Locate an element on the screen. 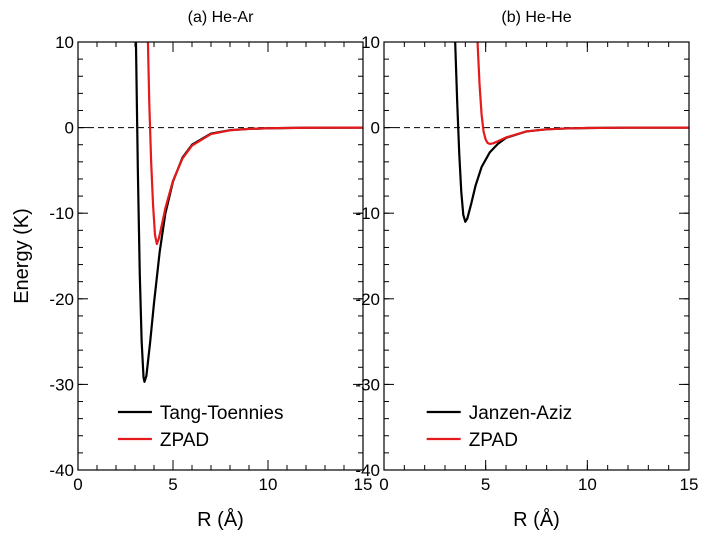 This screenshot has width=705, height=536. y-axis-label: Energy (K) is located at coordinates (22, 256).